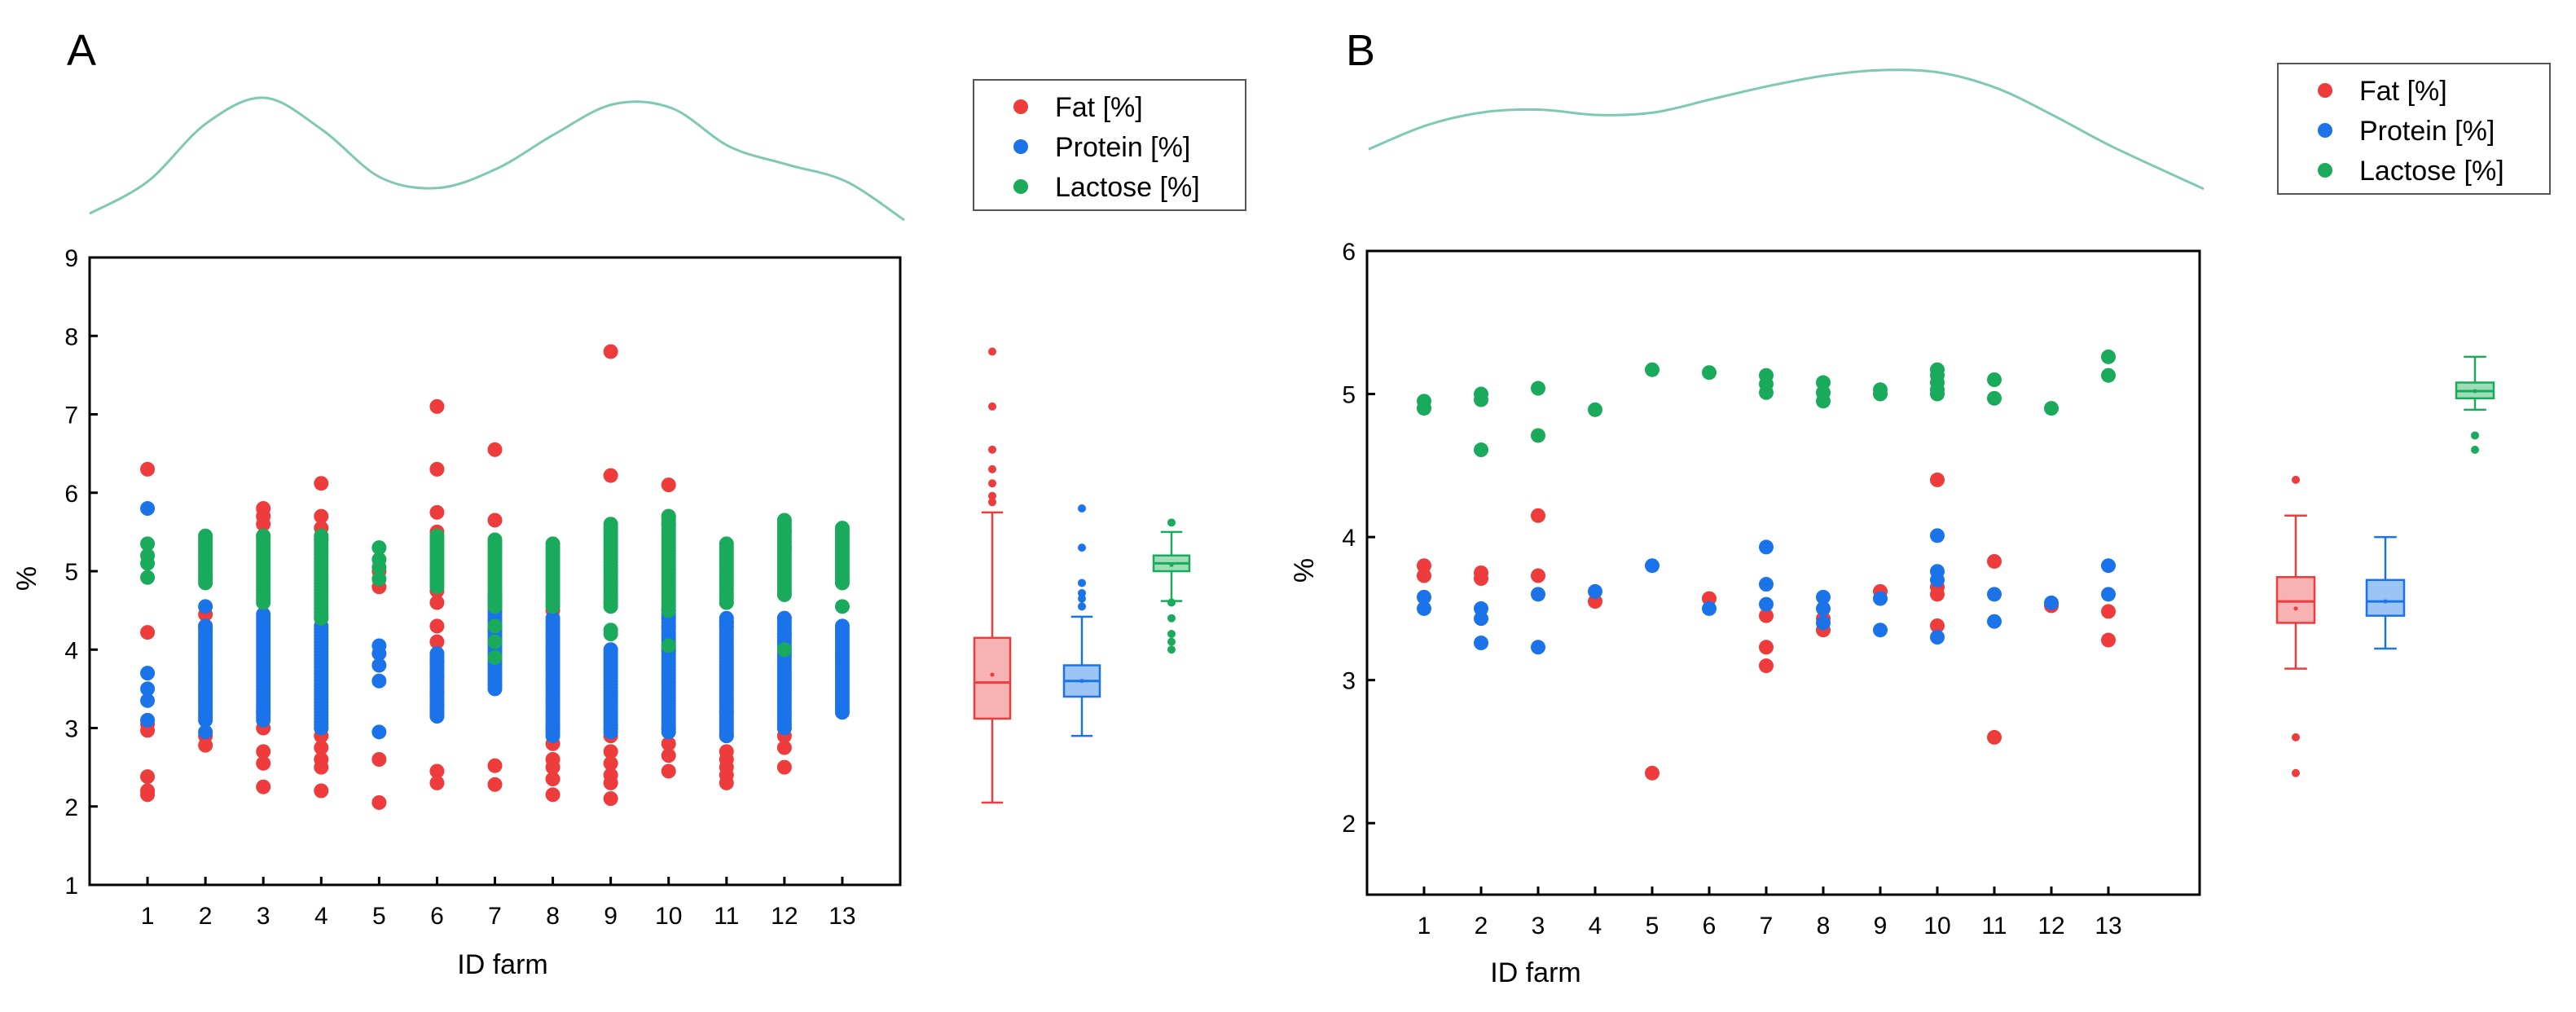 The height and width of the screenshot is (1012, 2576). I want to click on x-tick-label: 13, so click(2108, 926).